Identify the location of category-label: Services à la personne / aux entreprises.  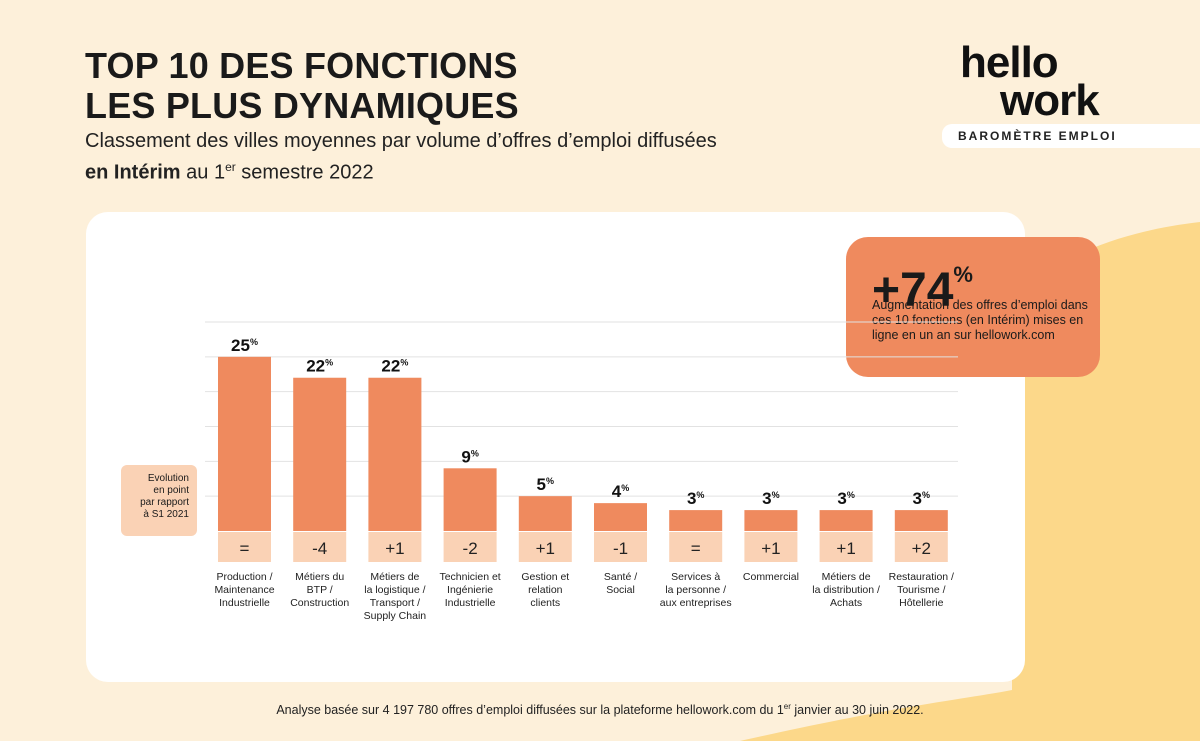
(696, 590).